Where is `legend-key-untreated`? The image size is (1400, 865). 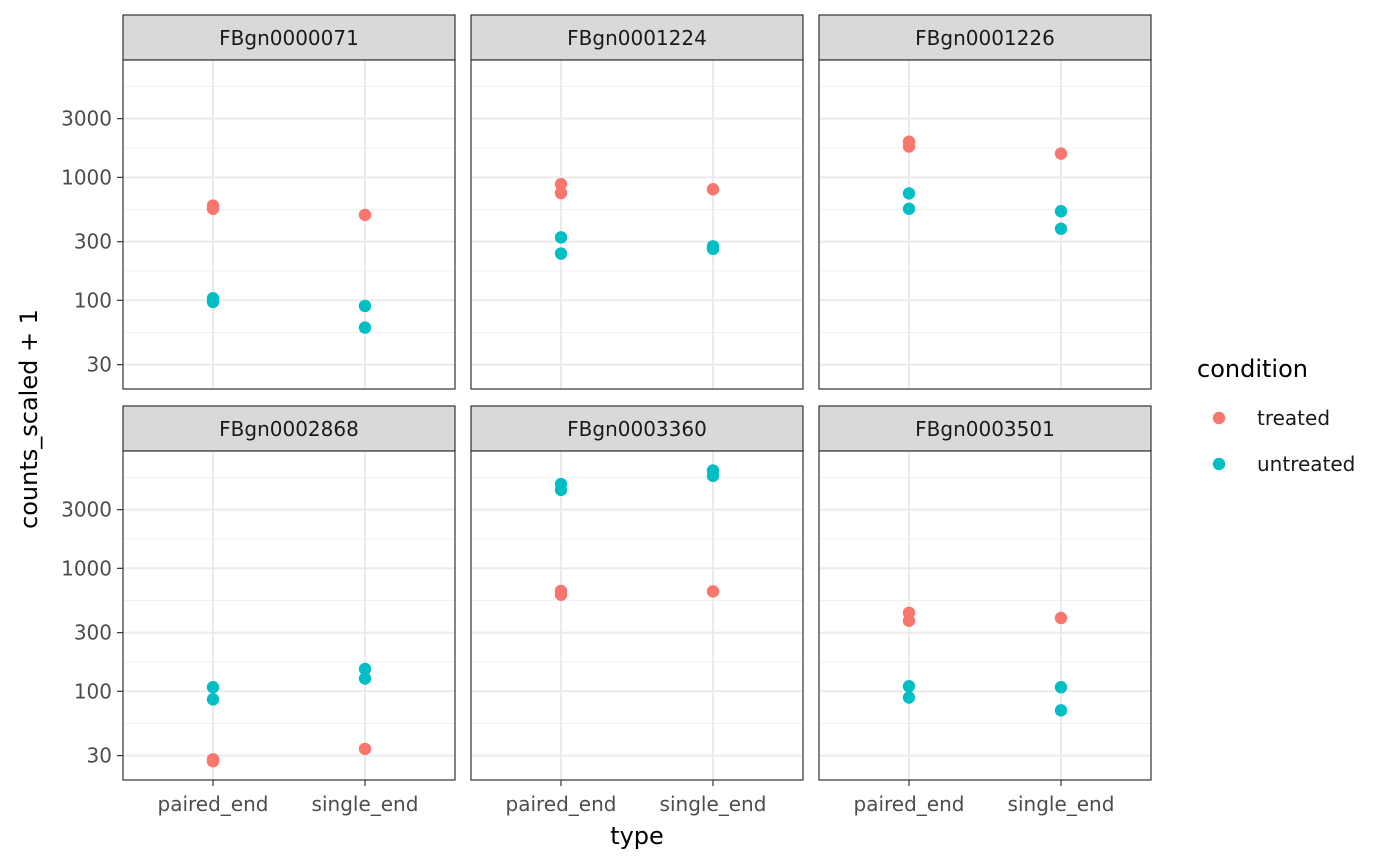 legend-key-untreated is located at coordinates (1219, 464).